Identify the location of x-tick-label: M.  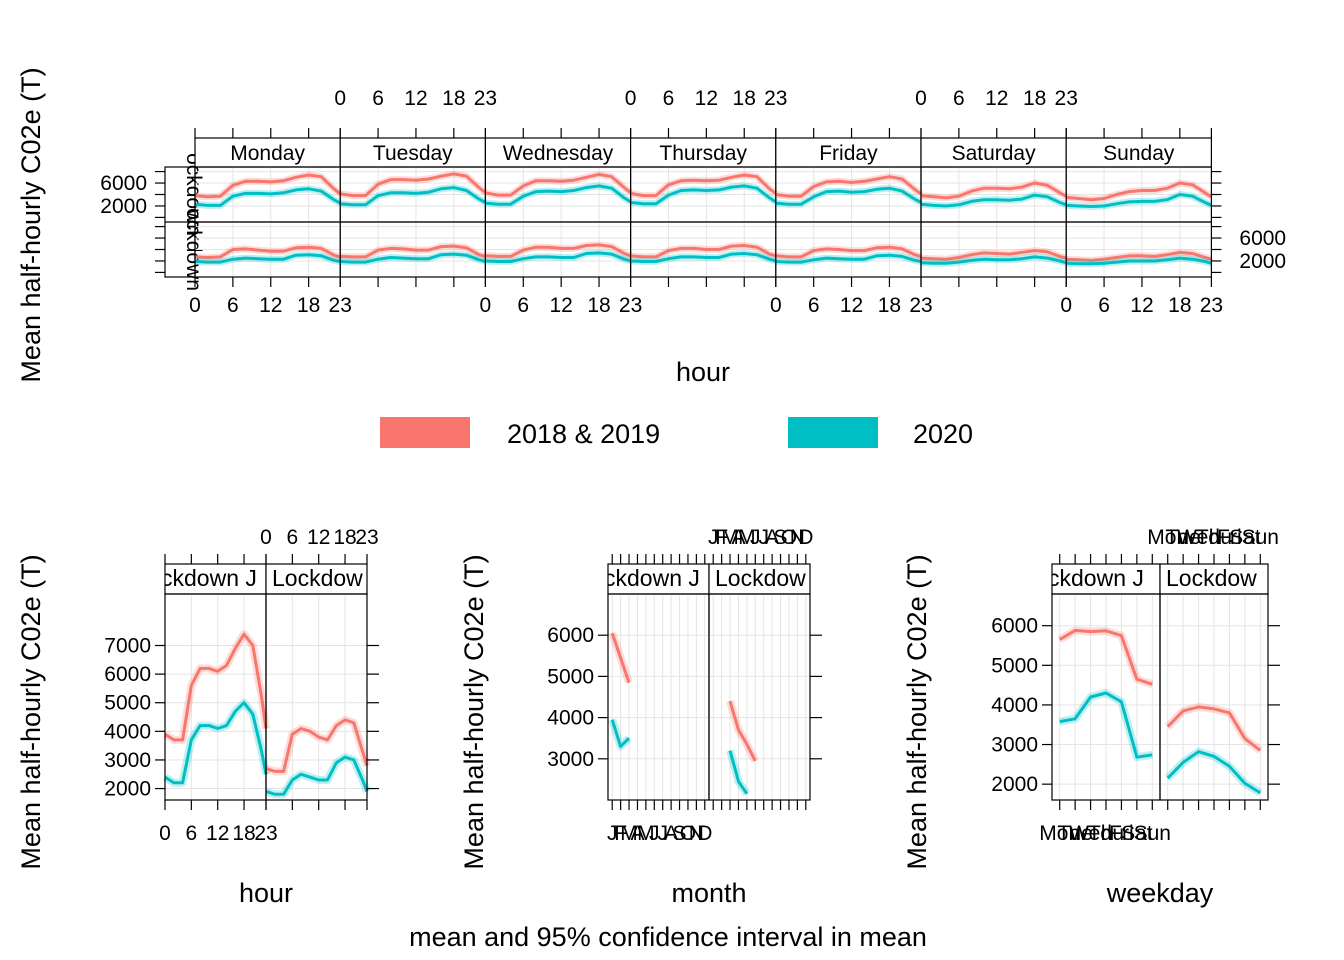
(747, 537).